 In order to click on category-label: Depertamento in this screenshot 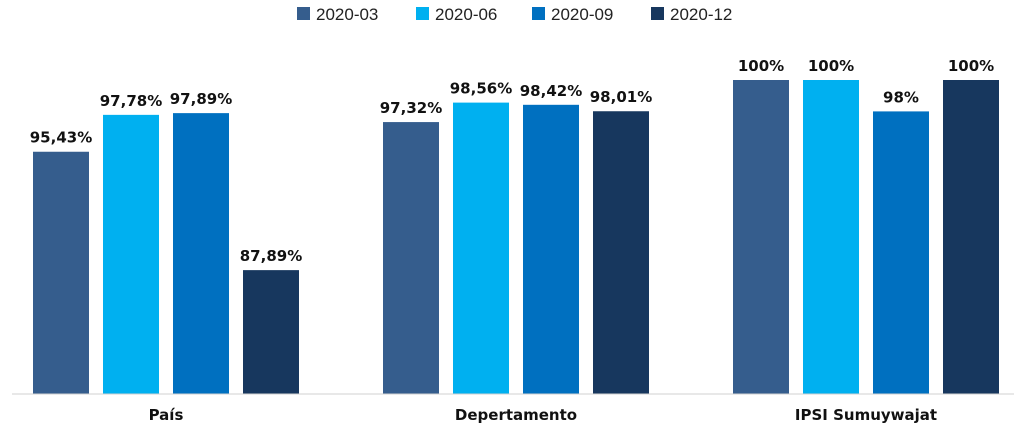, I will do `click(516, 415)`.